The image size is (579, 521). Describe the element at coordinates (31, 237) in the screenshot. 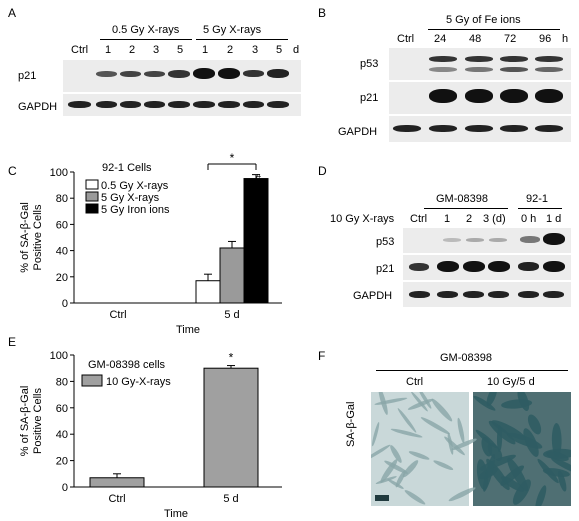

I see `y-axis-label: % of SA-β-GalPositive Cells` at that location.